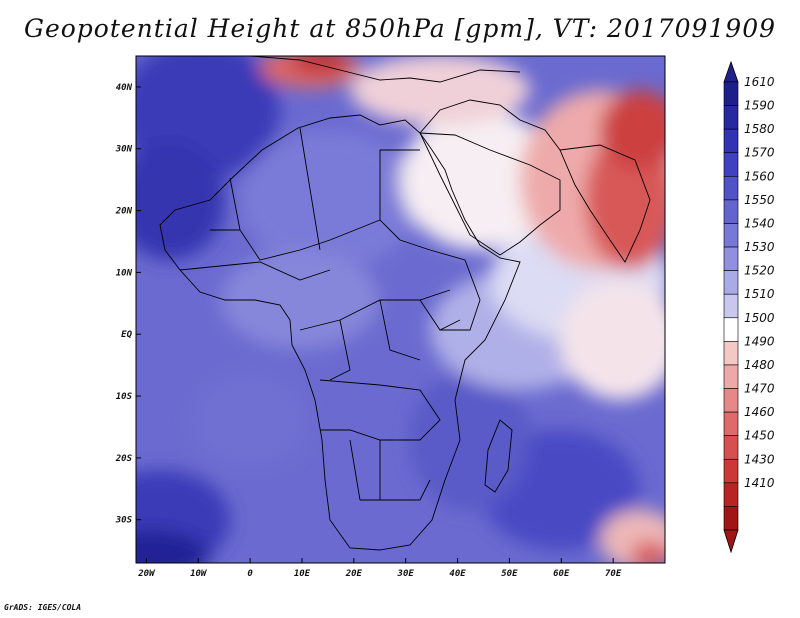  I want to click on colorbar-label: 1540, so click(759, 223).